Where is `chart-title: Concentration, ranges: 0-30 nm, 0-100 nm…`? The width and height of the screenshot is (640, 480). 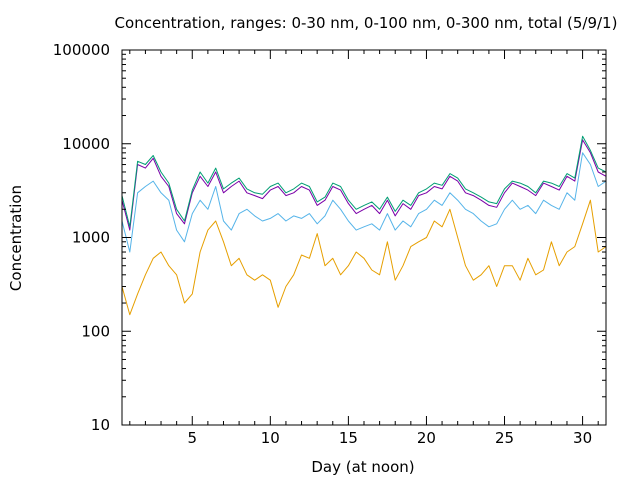 chart-title: Concentration, ranges: 0-30 nm, 0-100 nm… is located at coordinates (366, 23).